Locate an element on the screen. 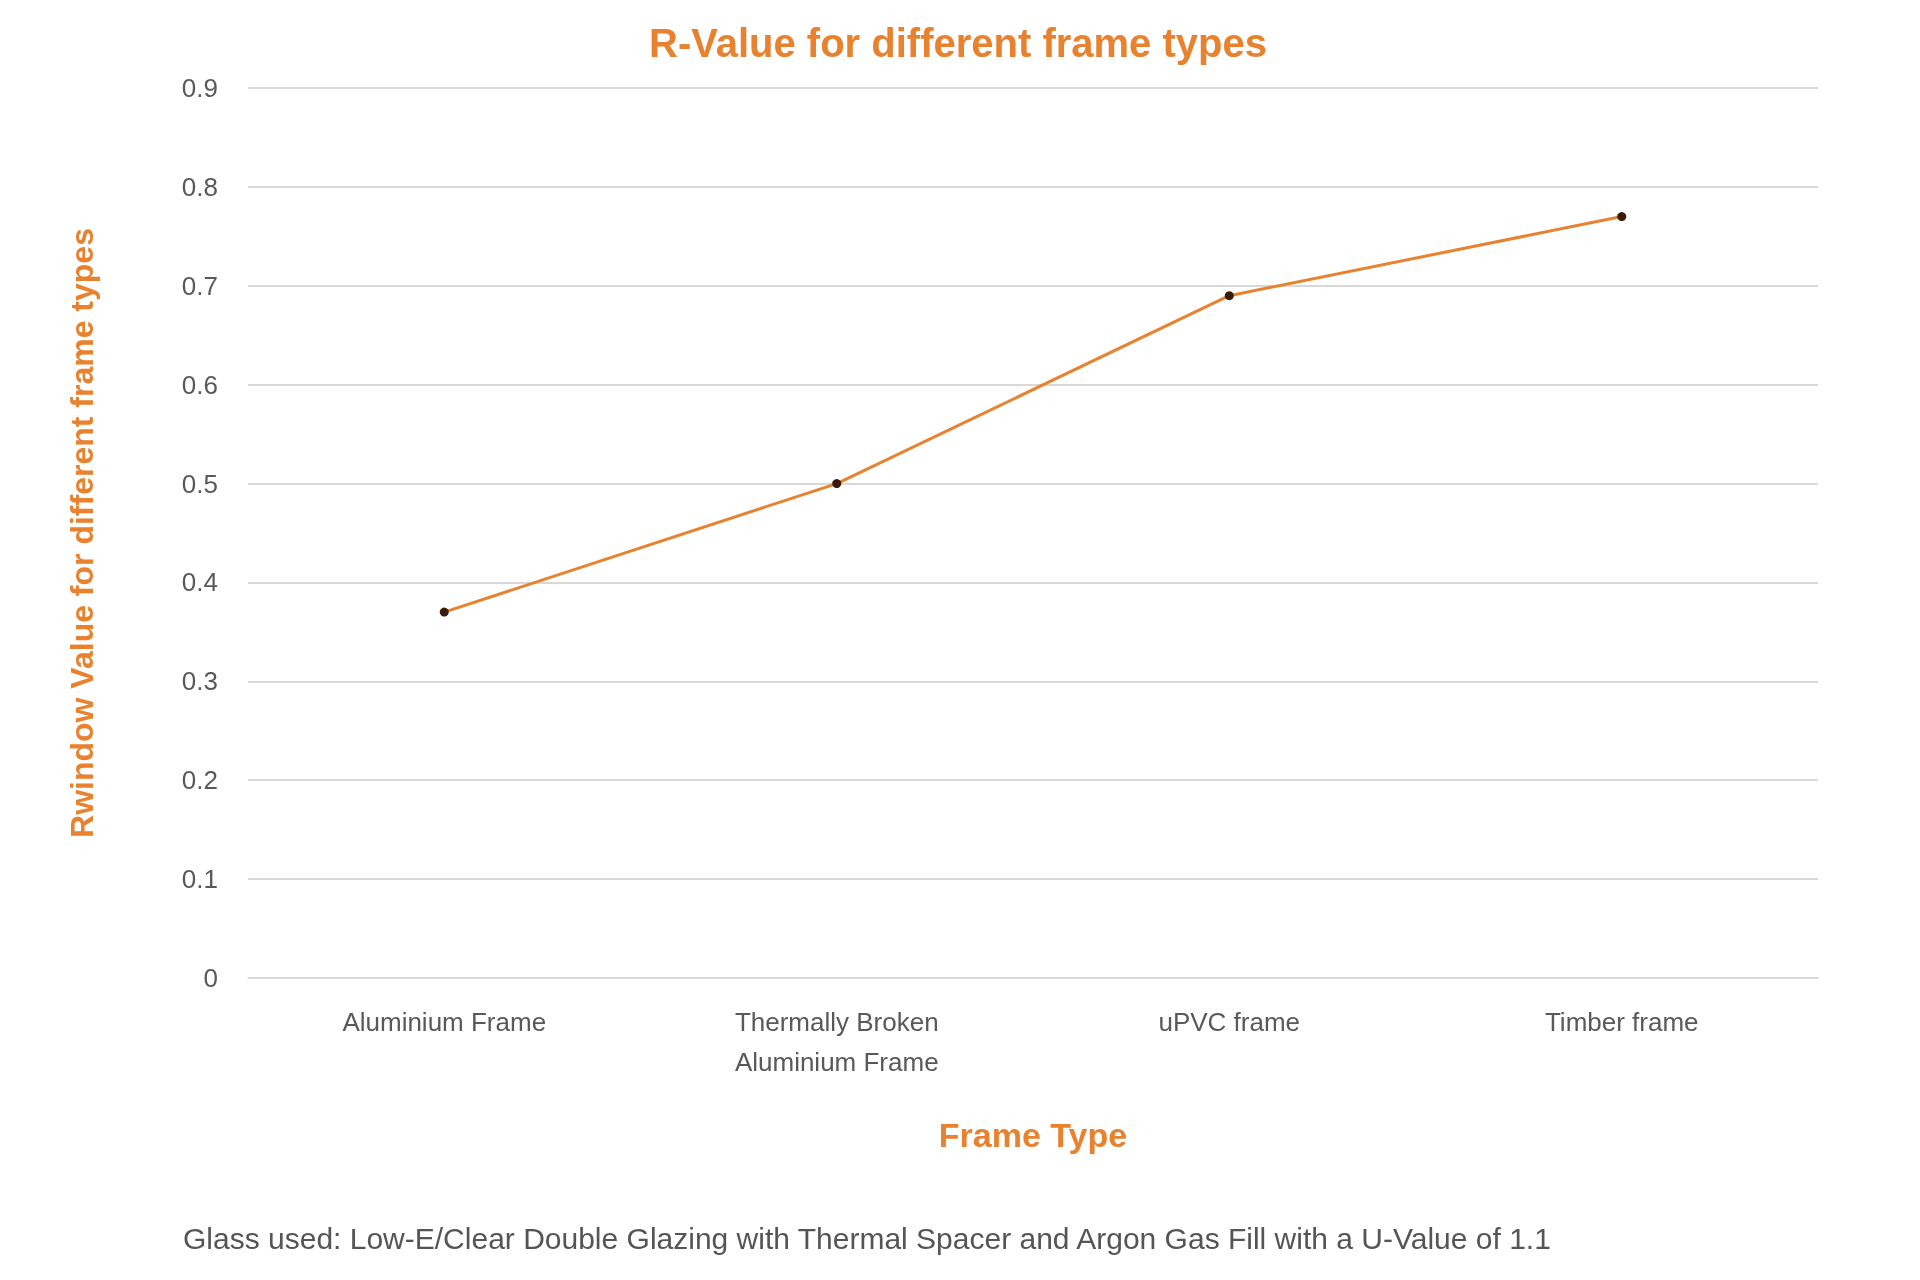 This screenshot has width=1920, height=1280. x-tick-label: Aluminium Frame is located at coordinates (444, 1022).